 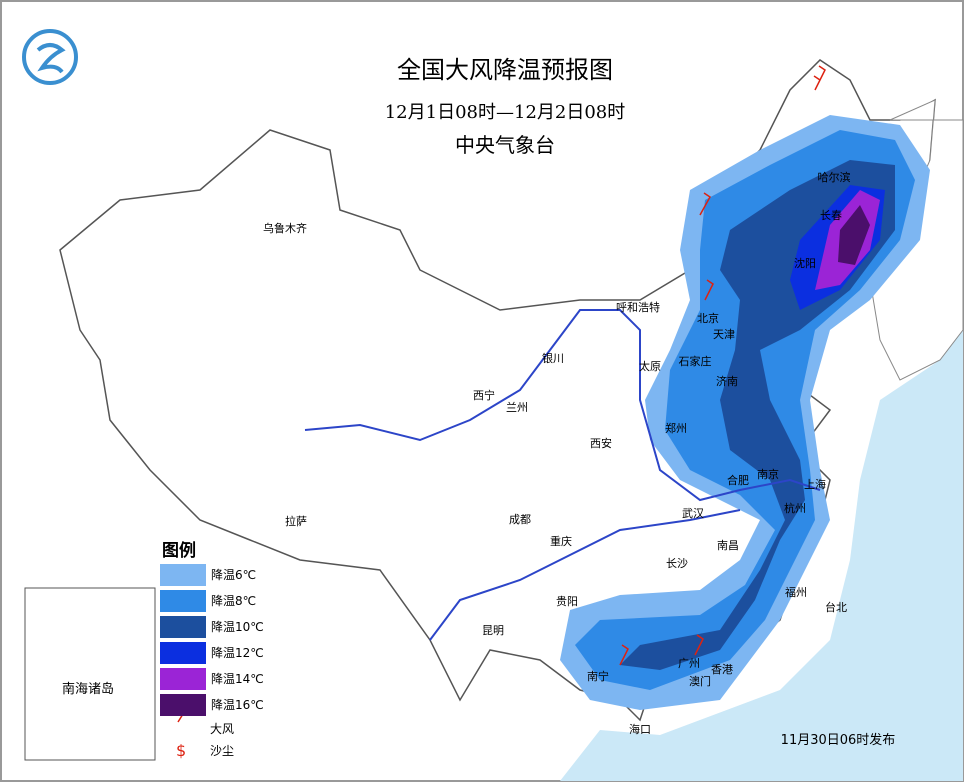 What do you see at coordinates (233, 575) in the screenshot?
I see `legend-label: 降温6℃` at bounding box center [233, 575].